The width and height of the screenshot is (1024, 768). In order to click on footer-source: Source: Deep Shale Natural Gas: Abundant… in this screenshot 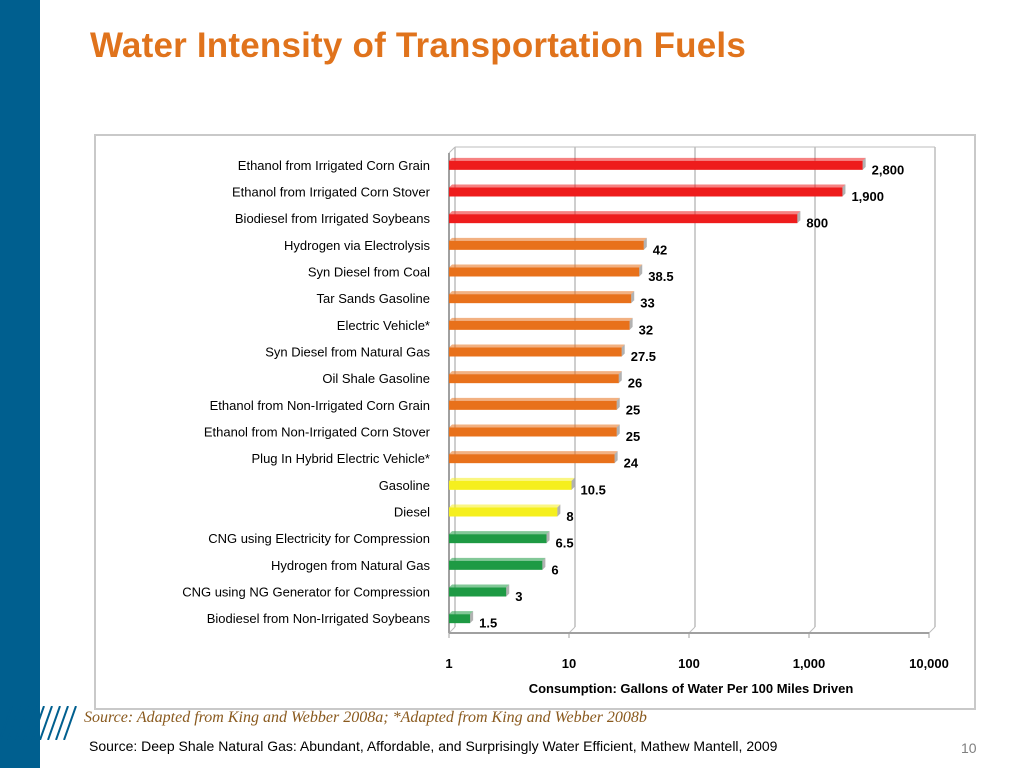, I will do `click(433, 746)`.